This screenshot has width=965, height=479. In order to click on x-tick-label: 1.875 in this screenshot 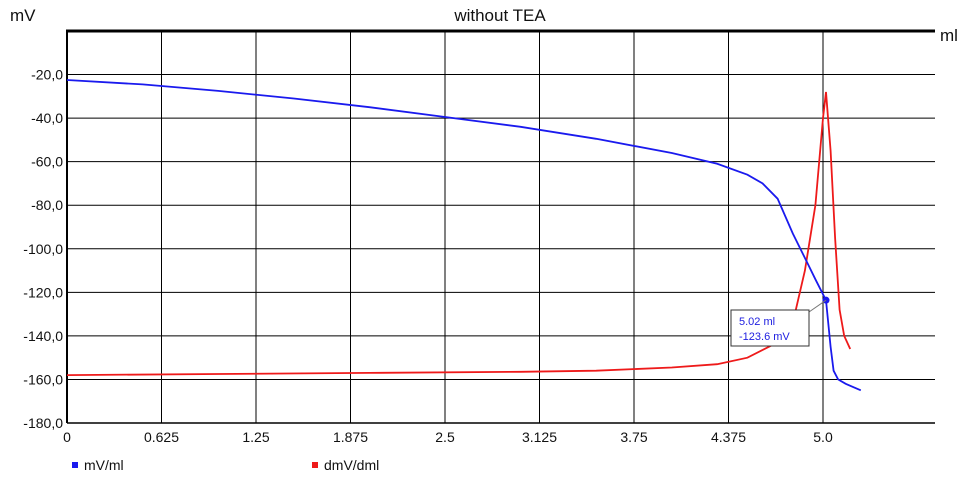, I will do `click(350, 437)`.